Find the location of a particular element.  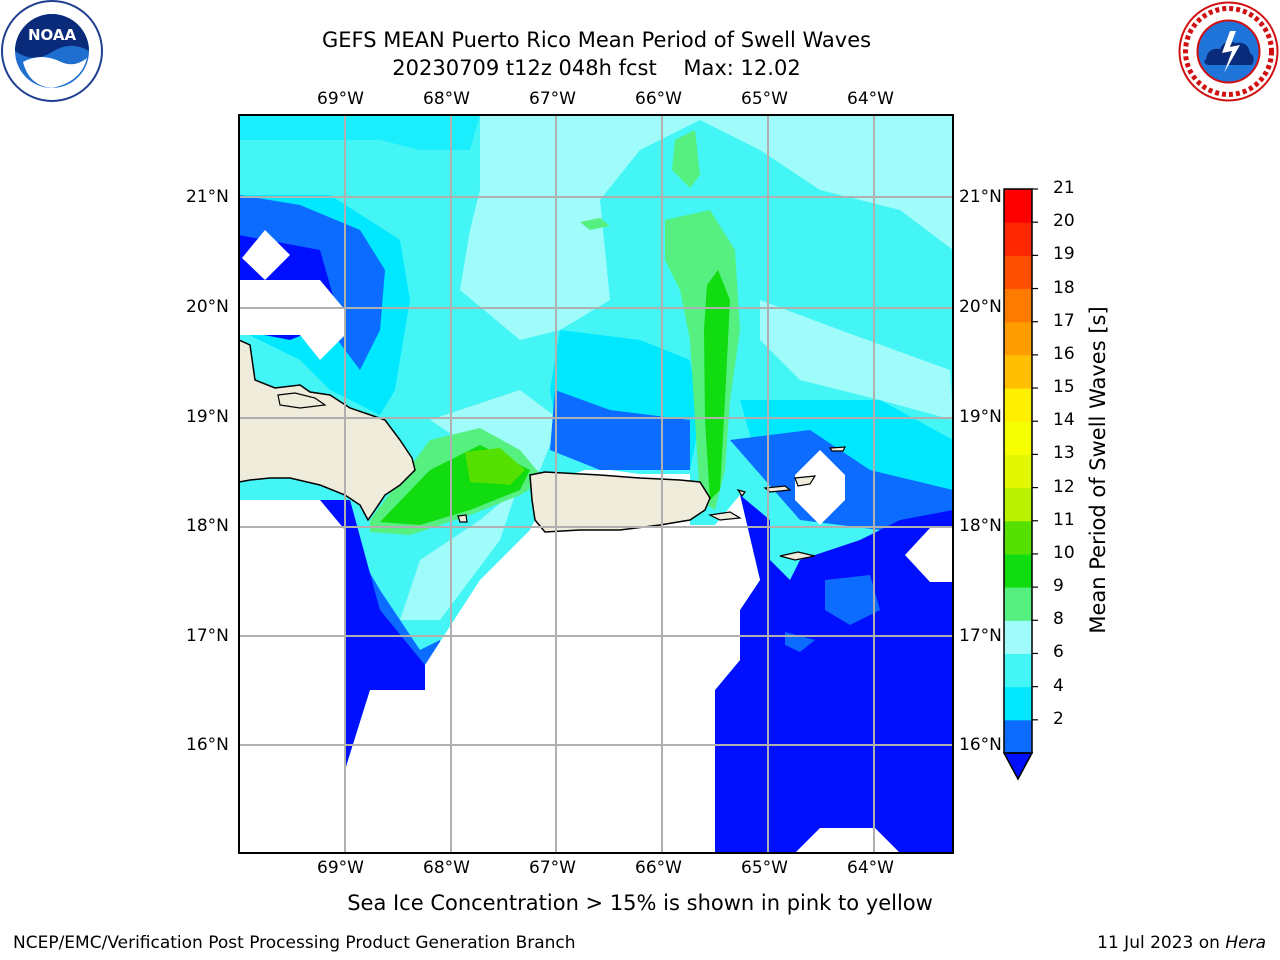

lat-label-right-18n: 18°N is located at coordinates (980, 526).